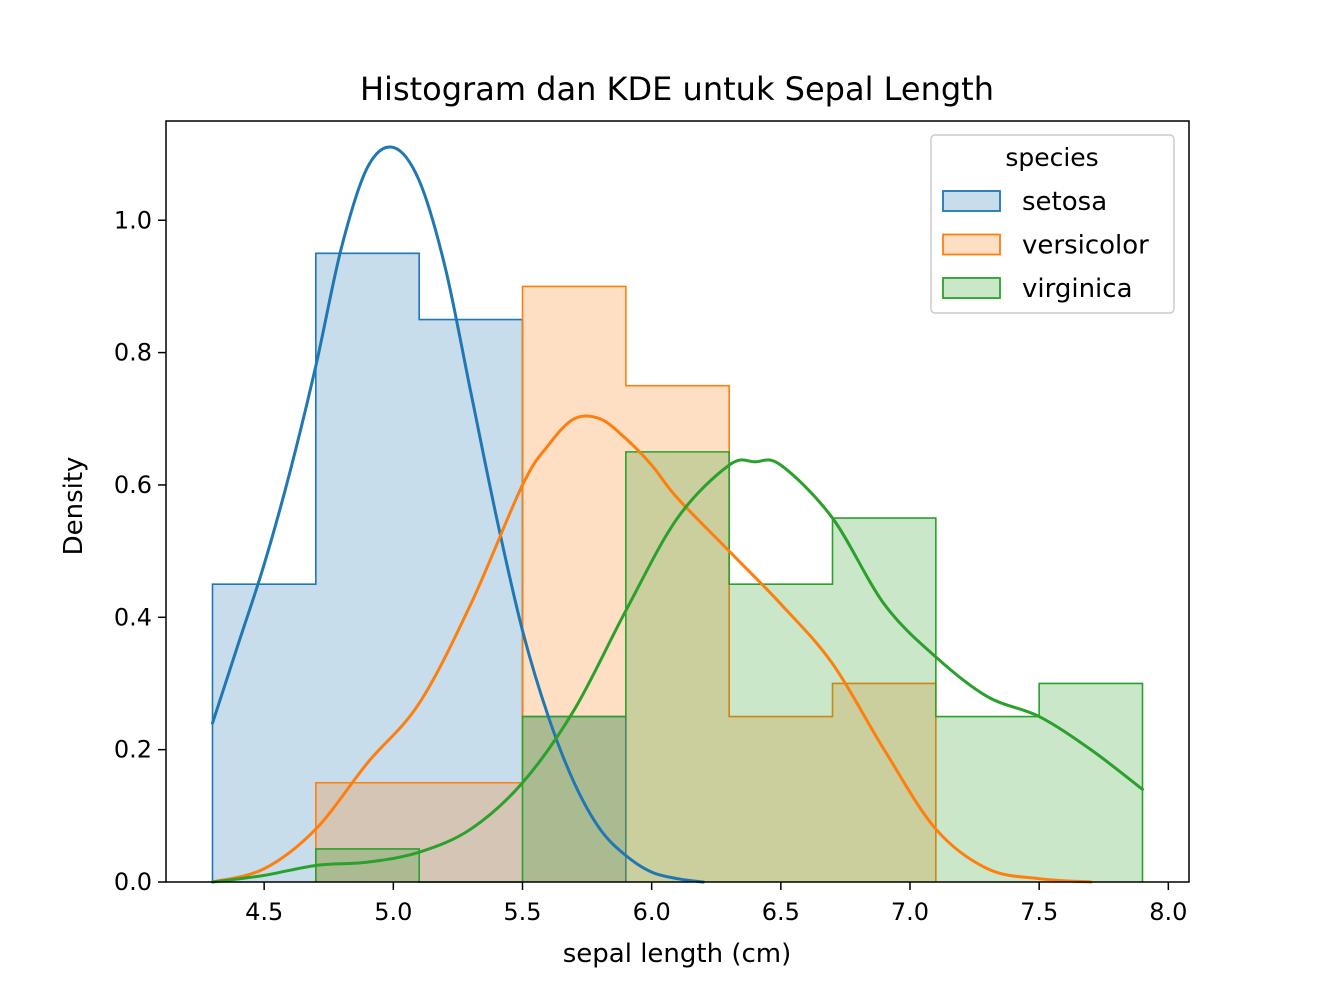 Image resolution: width=1320 pixels, height=990 pixels. What do you see at coordinates (393, 912) in the screenshot?
I see `x-tick-label: 5.0` at bounding box center [393, 912].